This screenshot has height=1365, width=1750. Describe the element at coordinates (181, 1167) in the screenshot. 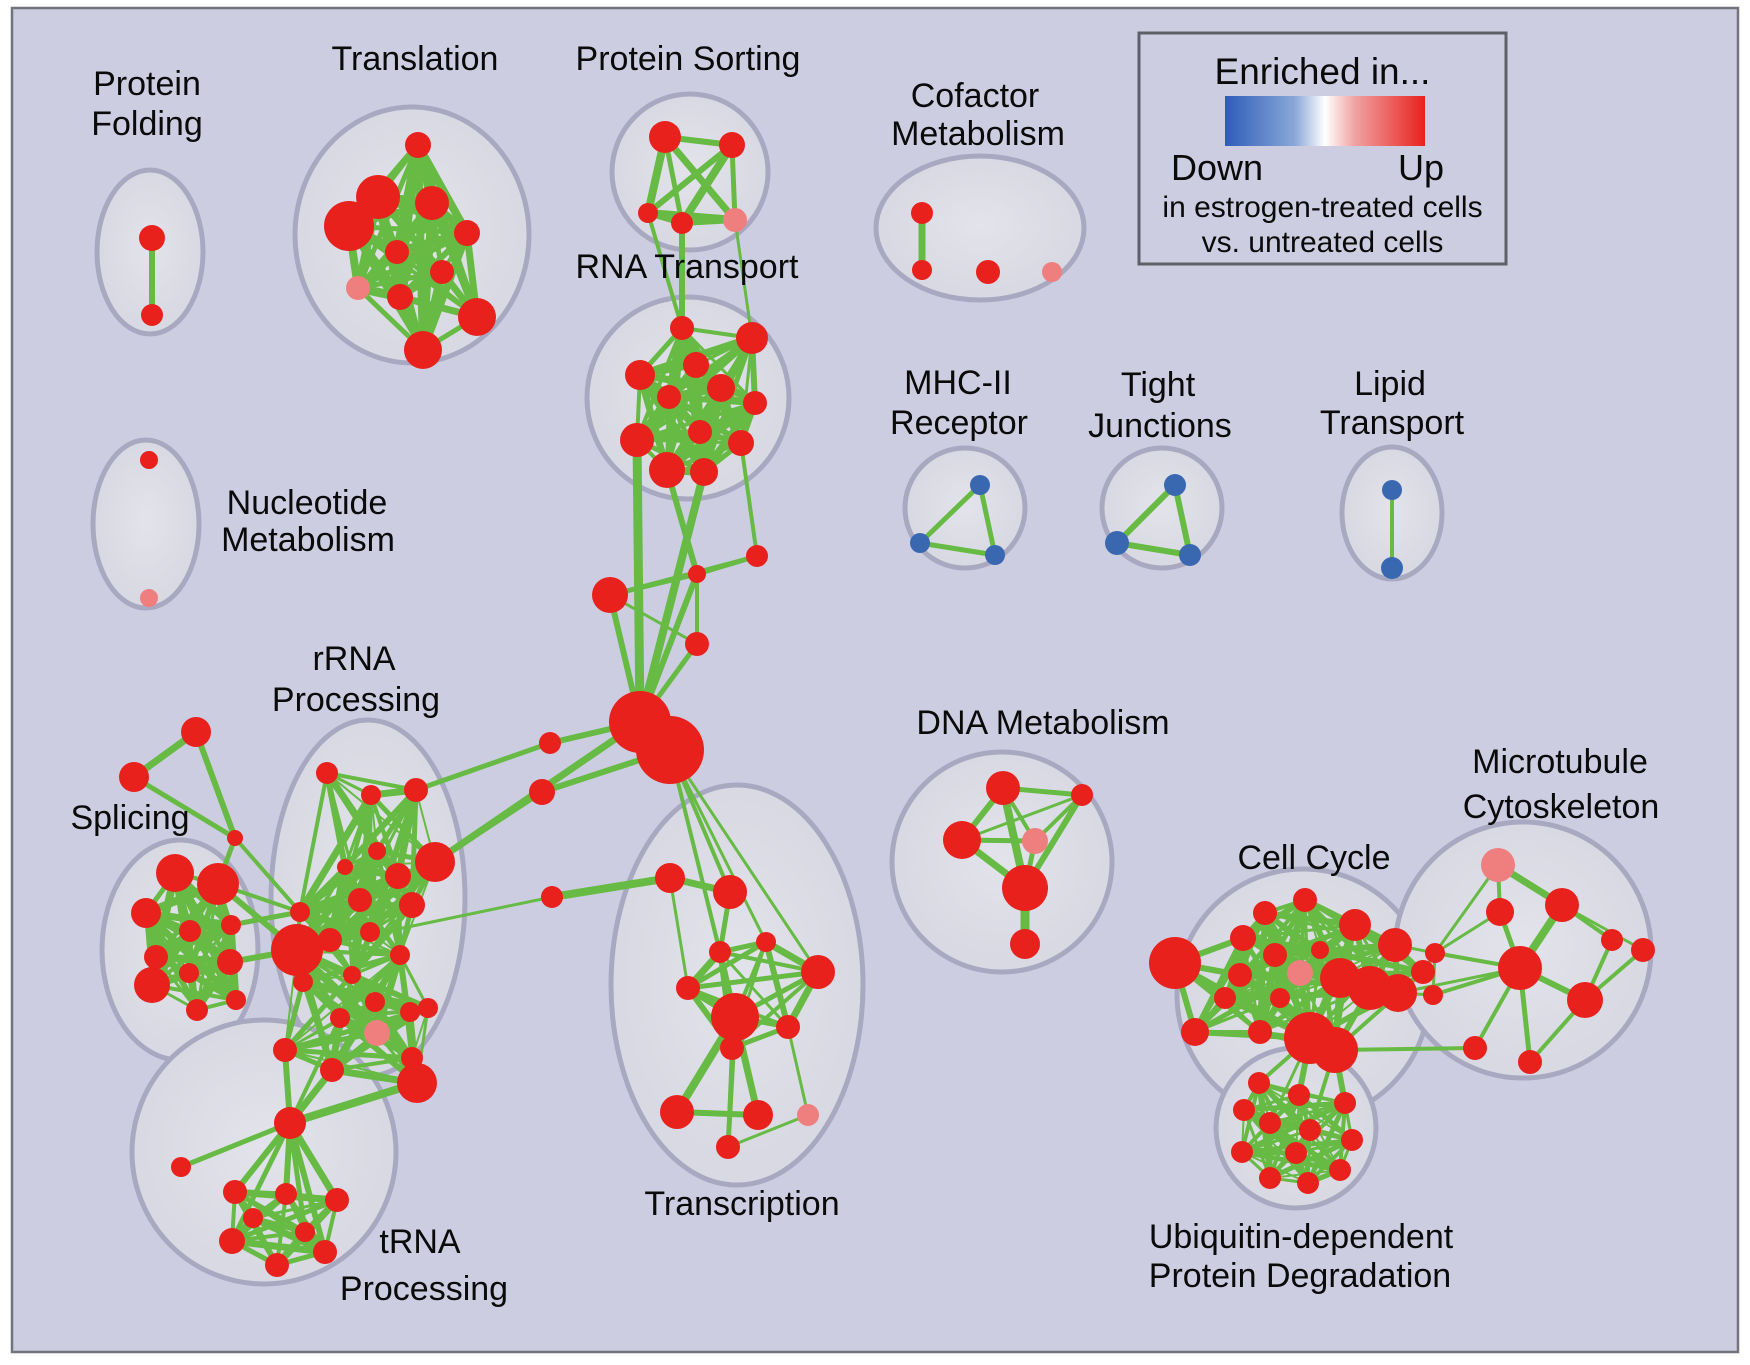

I see `gene-set-node-tni` at that location.